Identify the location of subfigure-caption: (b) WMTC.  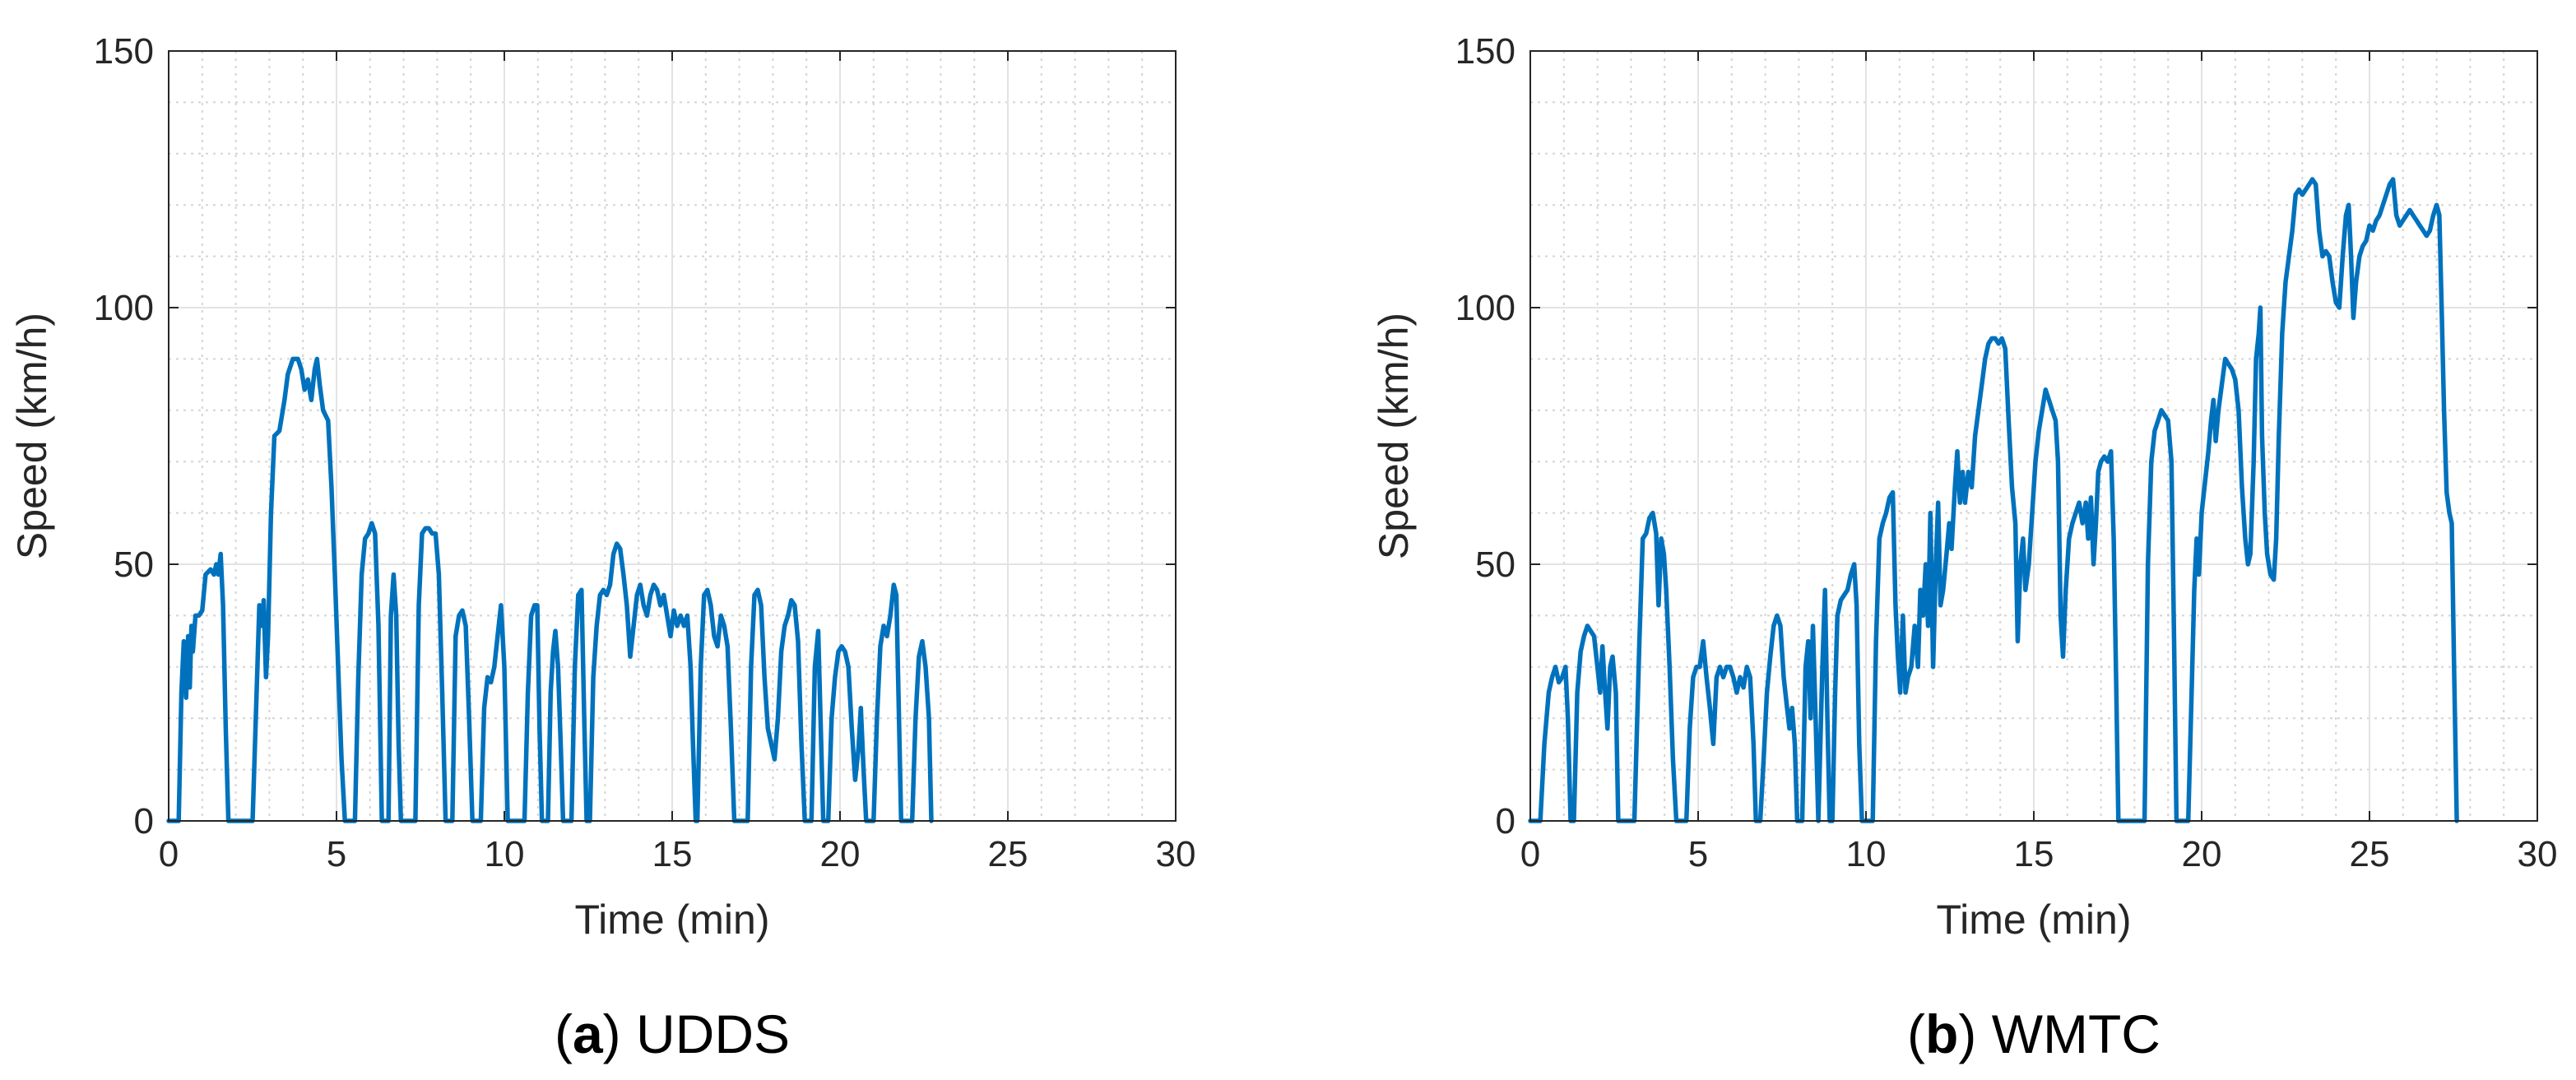
(2034, 1034).